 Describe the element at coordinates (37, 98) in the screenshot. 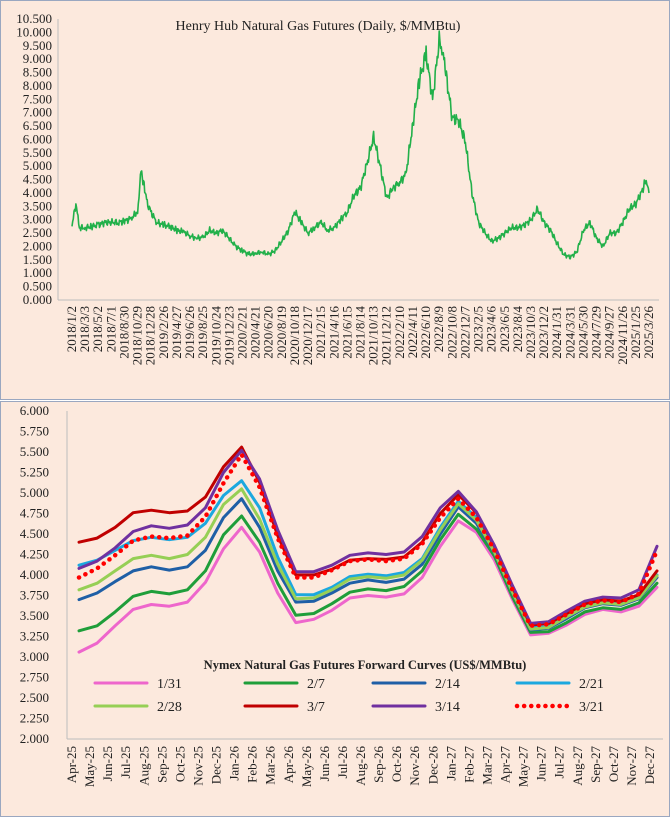

I see `y-tick-label: 7.500` at that location.